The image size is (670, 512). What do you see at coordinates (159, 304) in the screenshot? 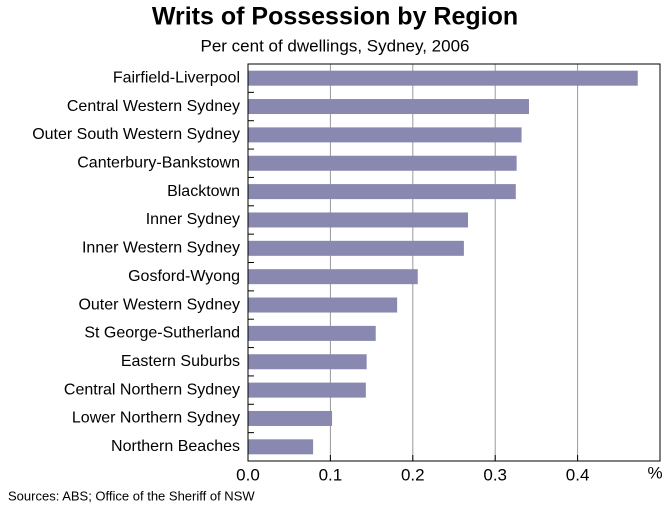
I see `y-tick-label: Outer Western Sydney` at bounding box center [159, 304].